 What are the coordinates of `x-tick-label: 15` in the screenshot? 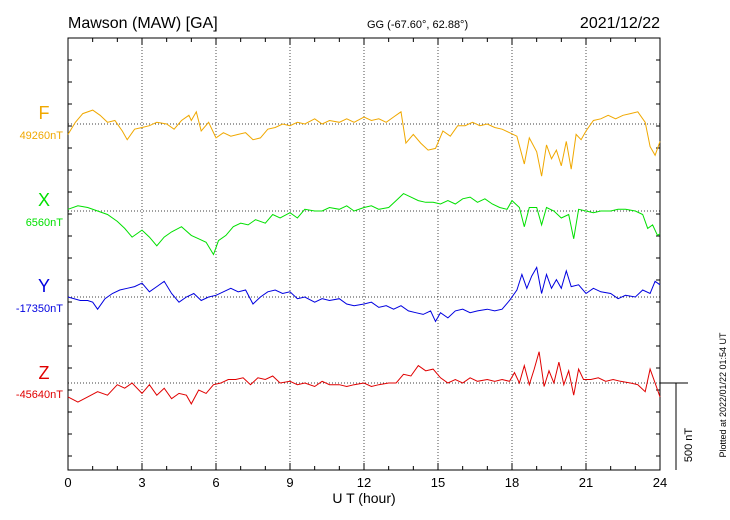 It's located at (438, 482).